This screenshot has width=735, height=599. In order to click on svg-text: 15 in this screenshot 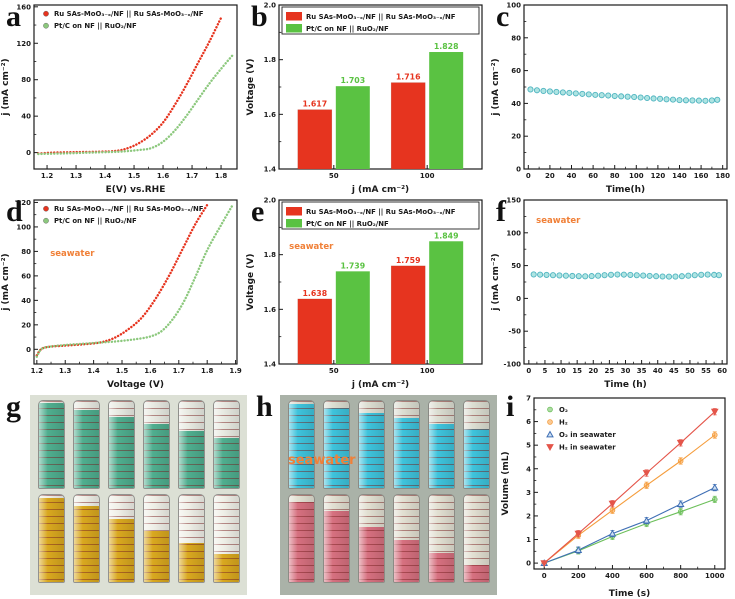, I will do `click(577, 371)`.